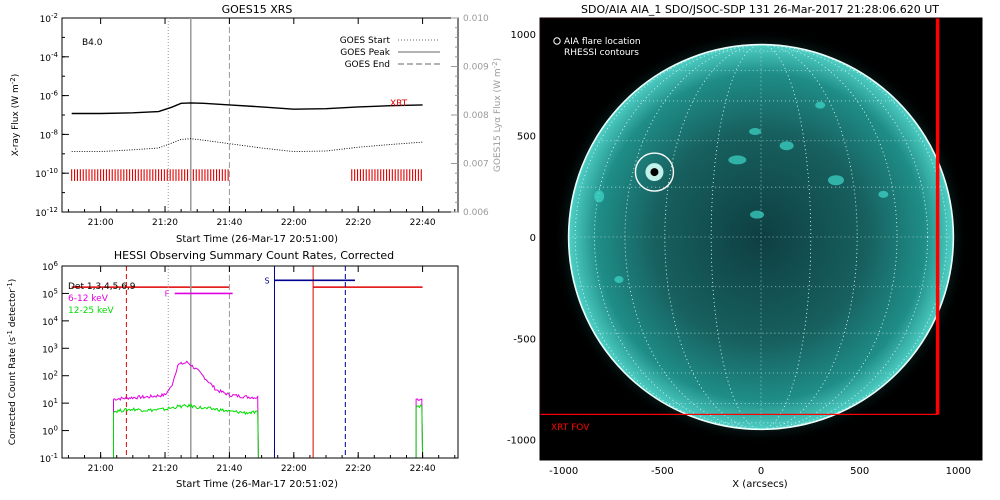 The height and width of the screenshot is (500, 1000). I want to click on hessi-y-tick-label: 10⁻¹, so click(49, 458).